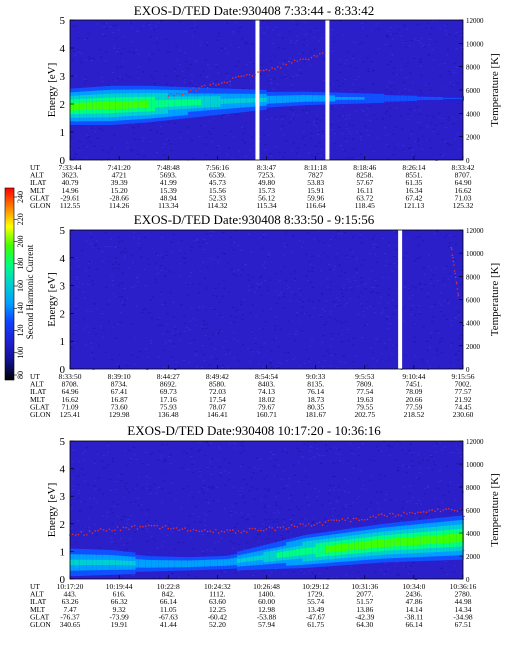  Describe the element at coordinates (168, 175) in the screenshot. I see `ephemeris-value: 5693.` at that location.